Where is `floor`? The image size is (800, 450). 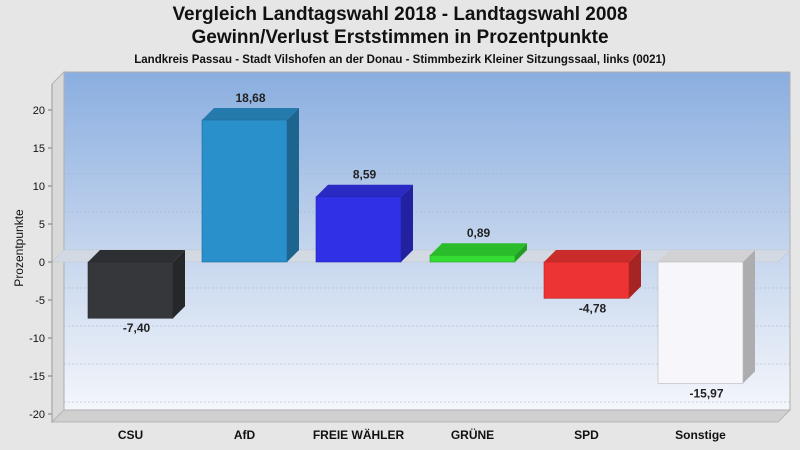
floor is located at coordinates (421, 416).